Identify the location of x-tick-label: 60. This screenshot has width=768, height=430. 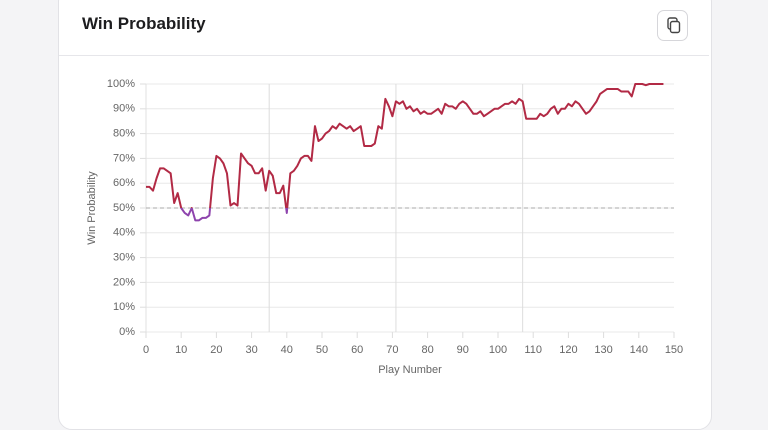
(357, 350).